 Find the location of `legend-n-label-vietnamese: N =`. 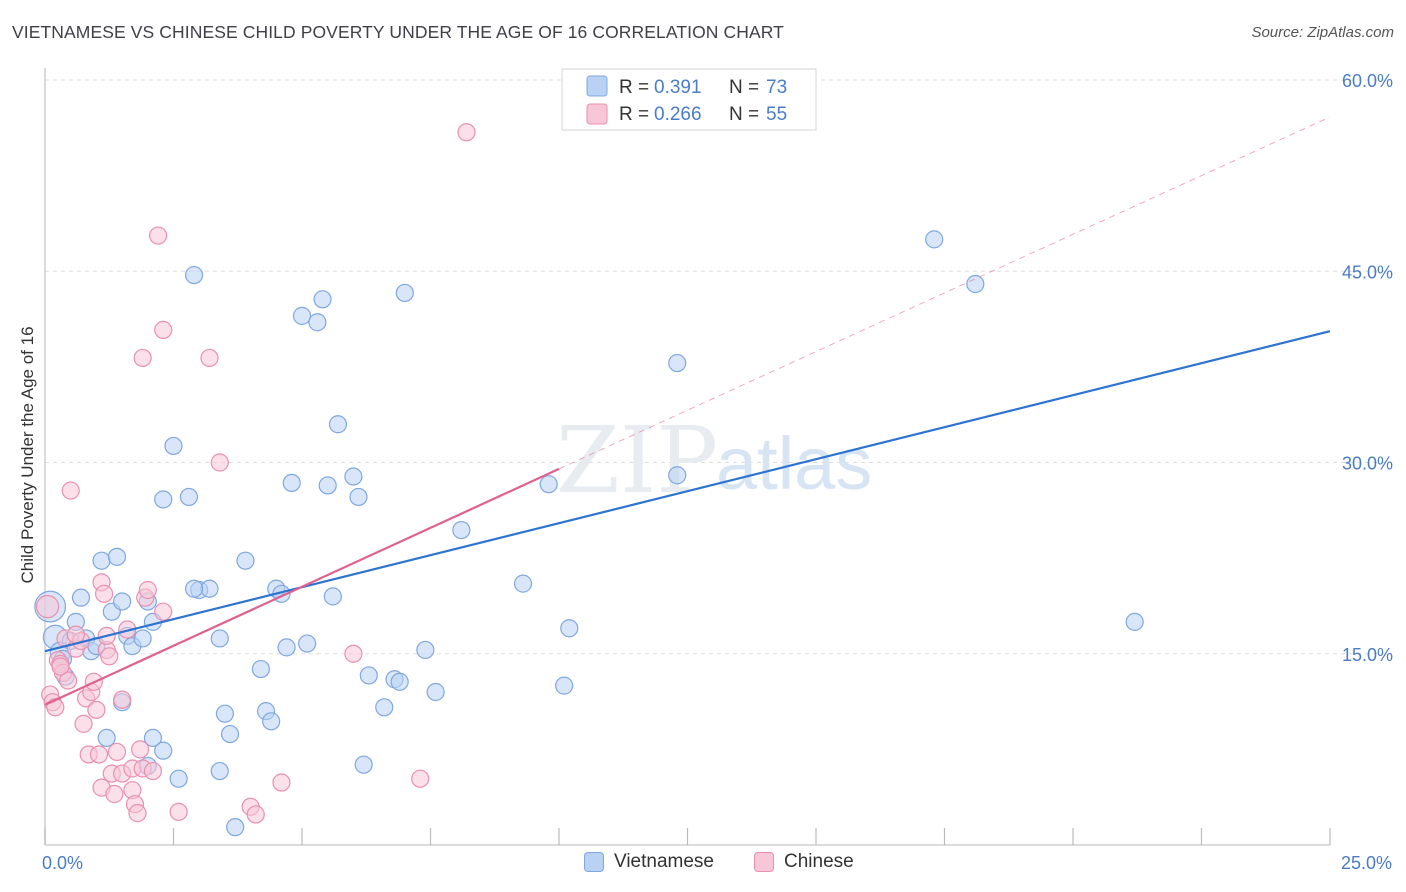

legend-n-label-vietnamese: N = is located at coordinates (744, 87).